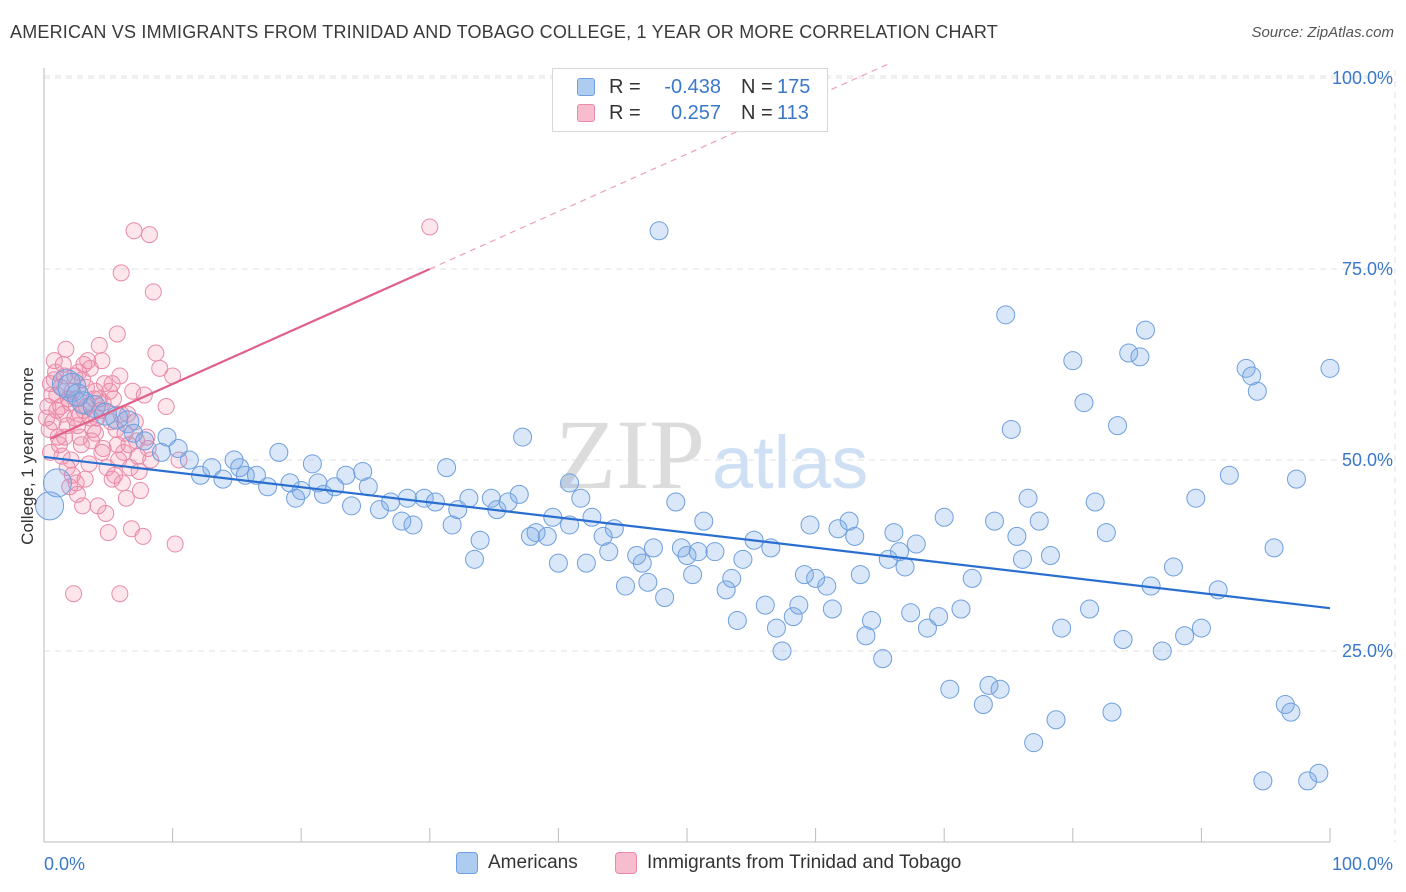 The height and width of the screenshot is (892, 1406). I want to click on legend-item-americans: Americans, so click(517, 863).